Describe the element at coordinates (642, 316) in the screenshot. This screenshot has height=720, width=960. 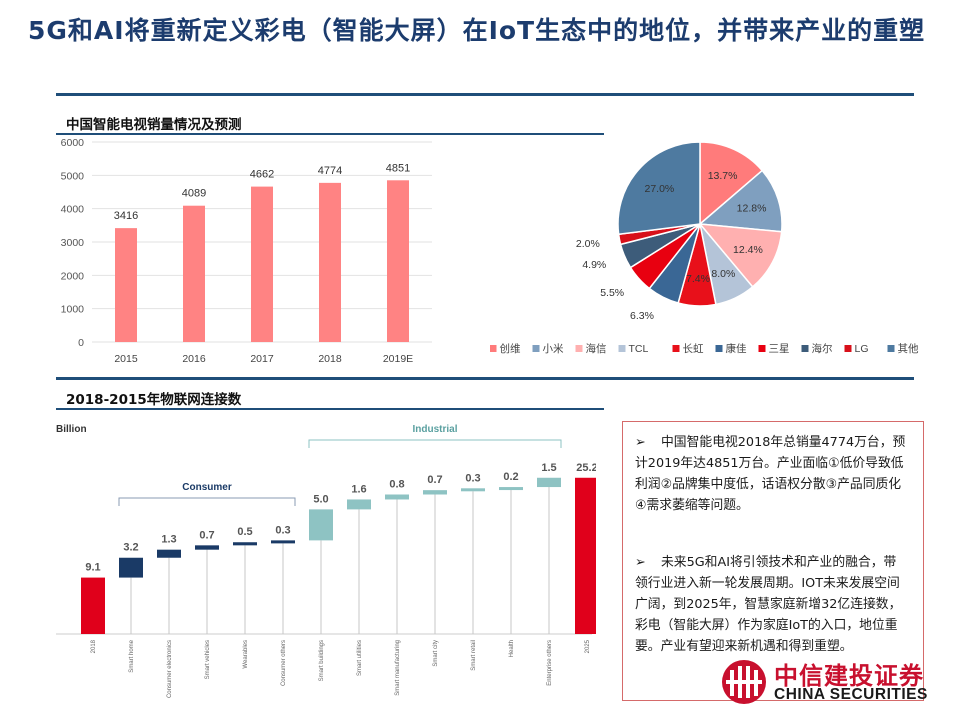
I see `pie-data-label: 6.3%` at that location.